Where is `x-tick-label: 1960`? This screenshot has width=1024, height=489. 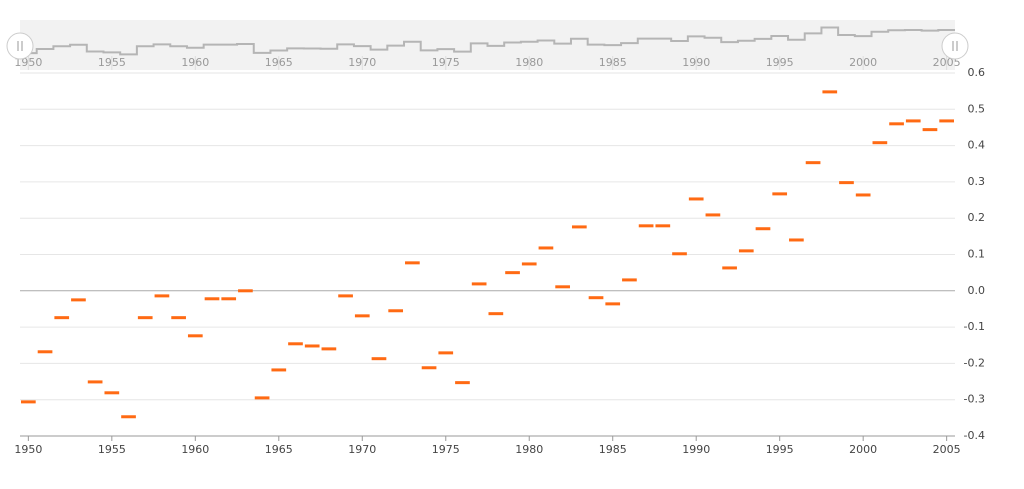 x-tick-label: 1960 is located at coordinates (195, 449).